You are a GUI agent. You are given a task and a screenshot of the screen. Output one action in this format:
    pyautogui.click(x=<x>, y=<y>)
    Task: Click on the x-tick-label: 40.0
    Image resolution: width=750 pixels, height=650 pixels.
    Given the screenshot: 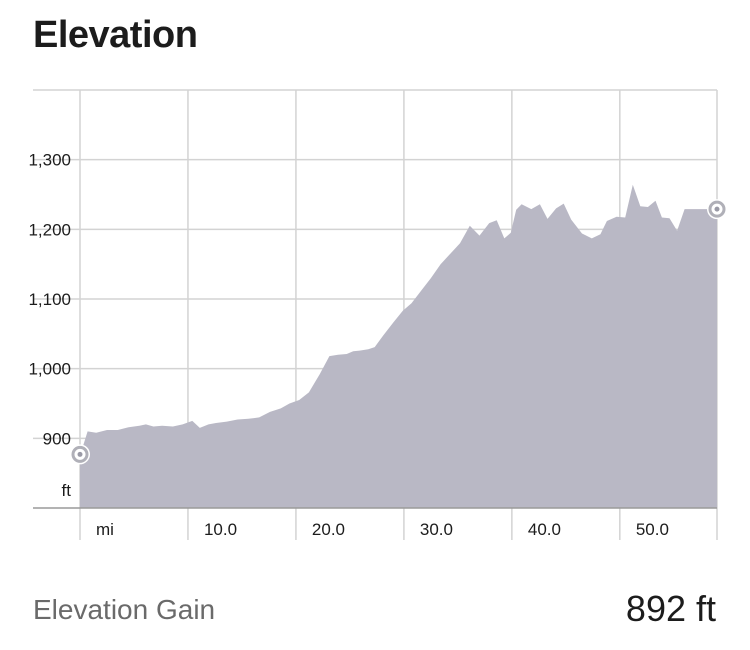 What is the action you would take?
    pyautogui.click(x=544, y=529)
    